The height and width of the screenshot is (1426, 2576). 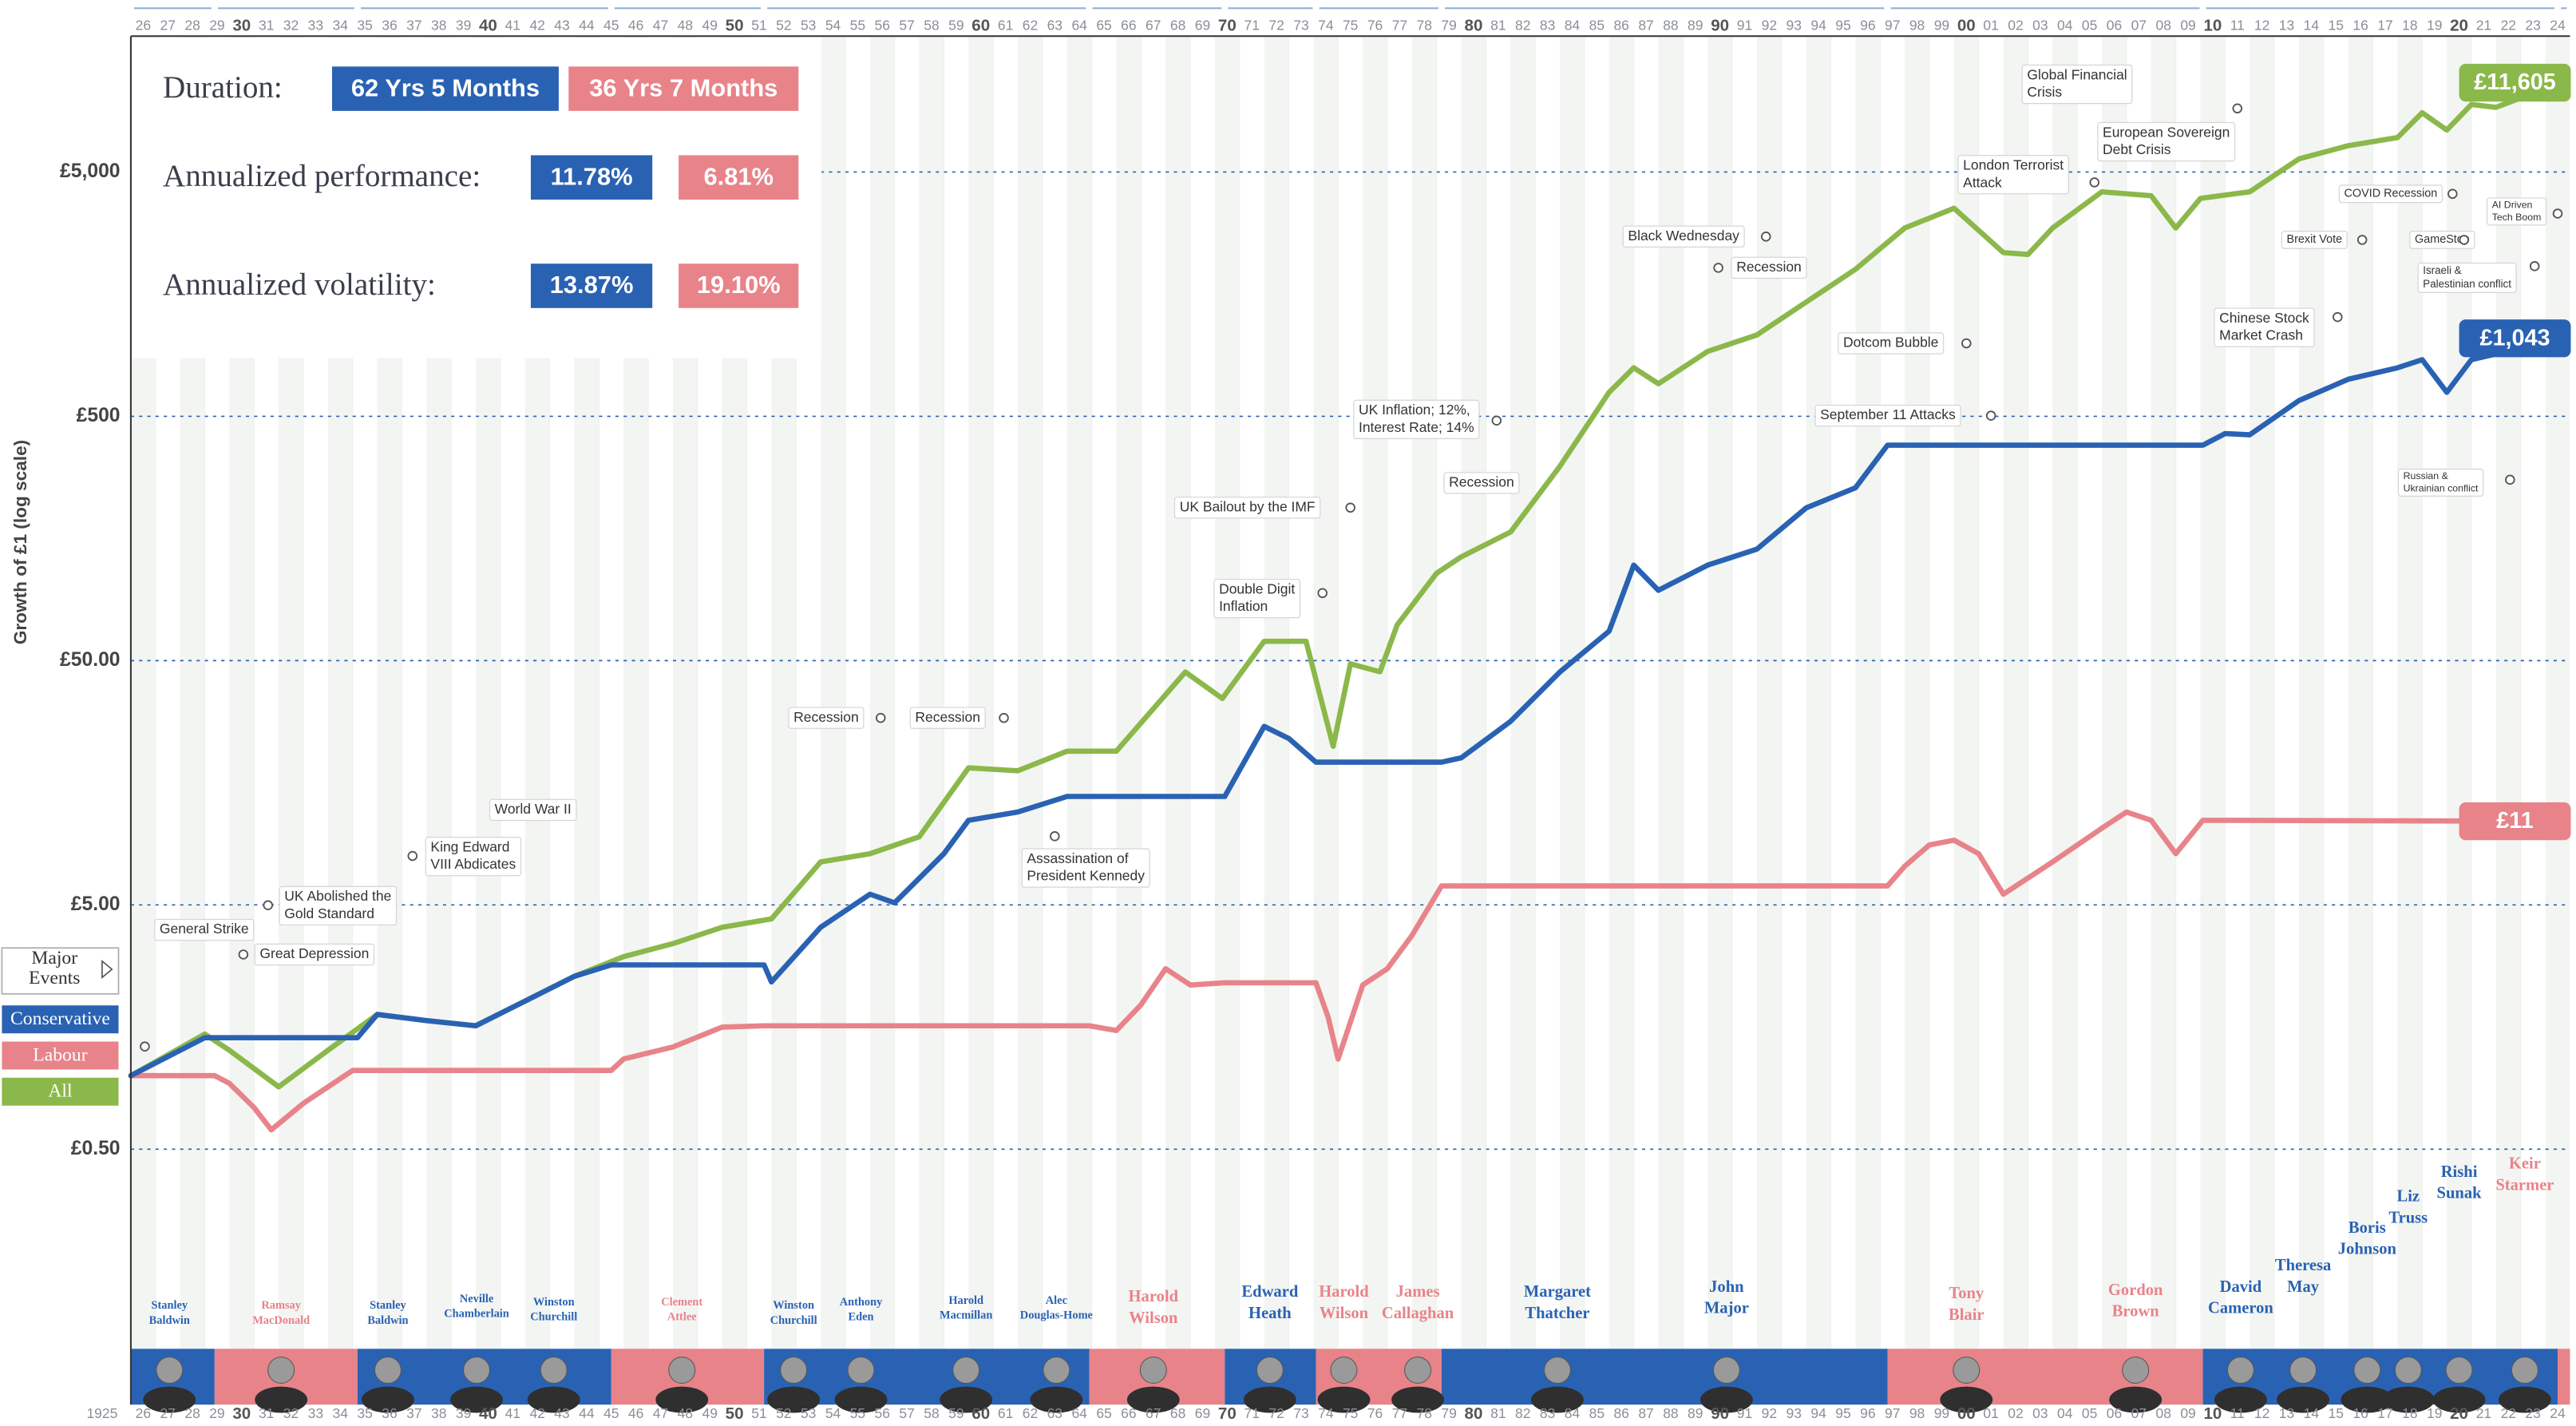 I want to click on x-tick-label-top: 72, so click(x=1276, y=26).